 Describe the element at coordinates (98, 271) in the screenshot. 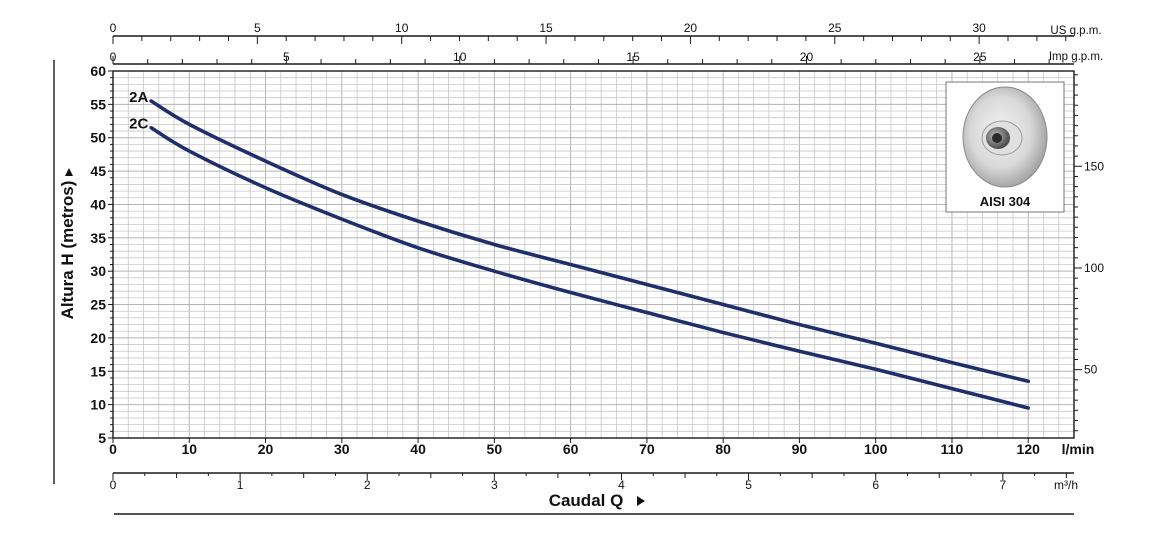

I see `y-tick-label: 30` at that location.